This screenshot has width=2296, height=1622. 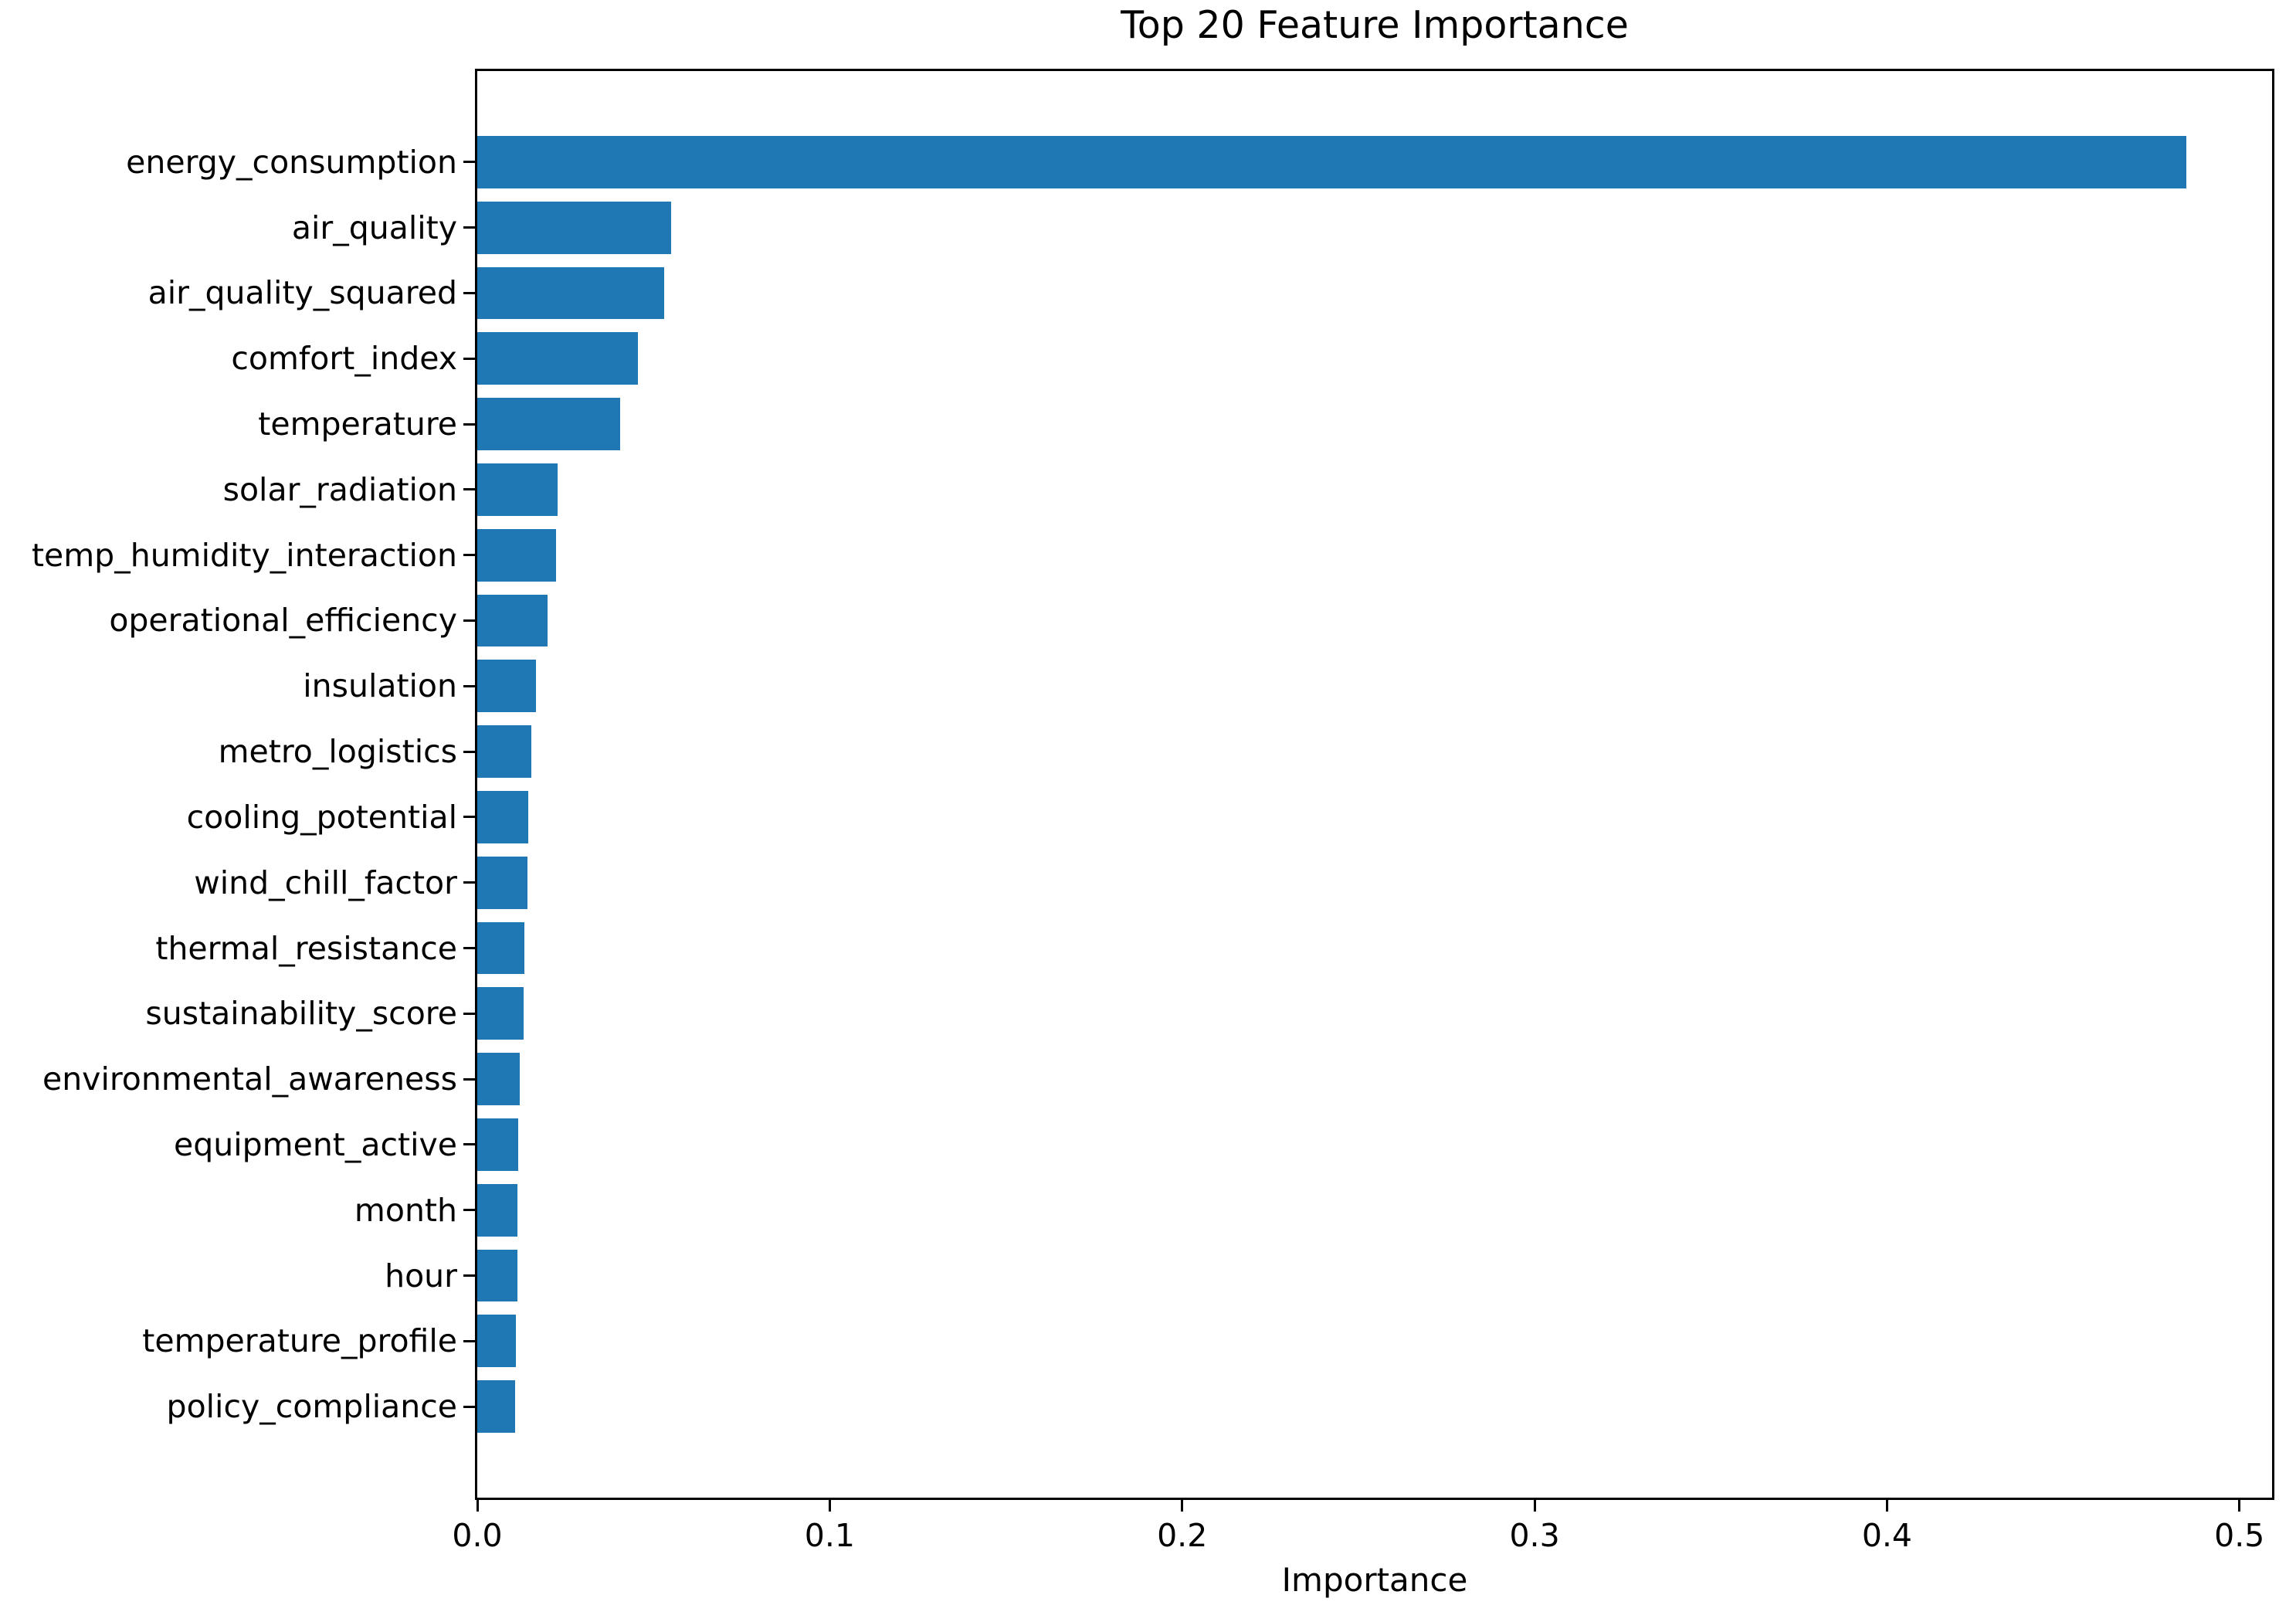 What do you see at coordinates (344, 359) in the screenshot?
I see `y-tick-label-comfort_index: comfort_index` at bounding box center [344, 359].